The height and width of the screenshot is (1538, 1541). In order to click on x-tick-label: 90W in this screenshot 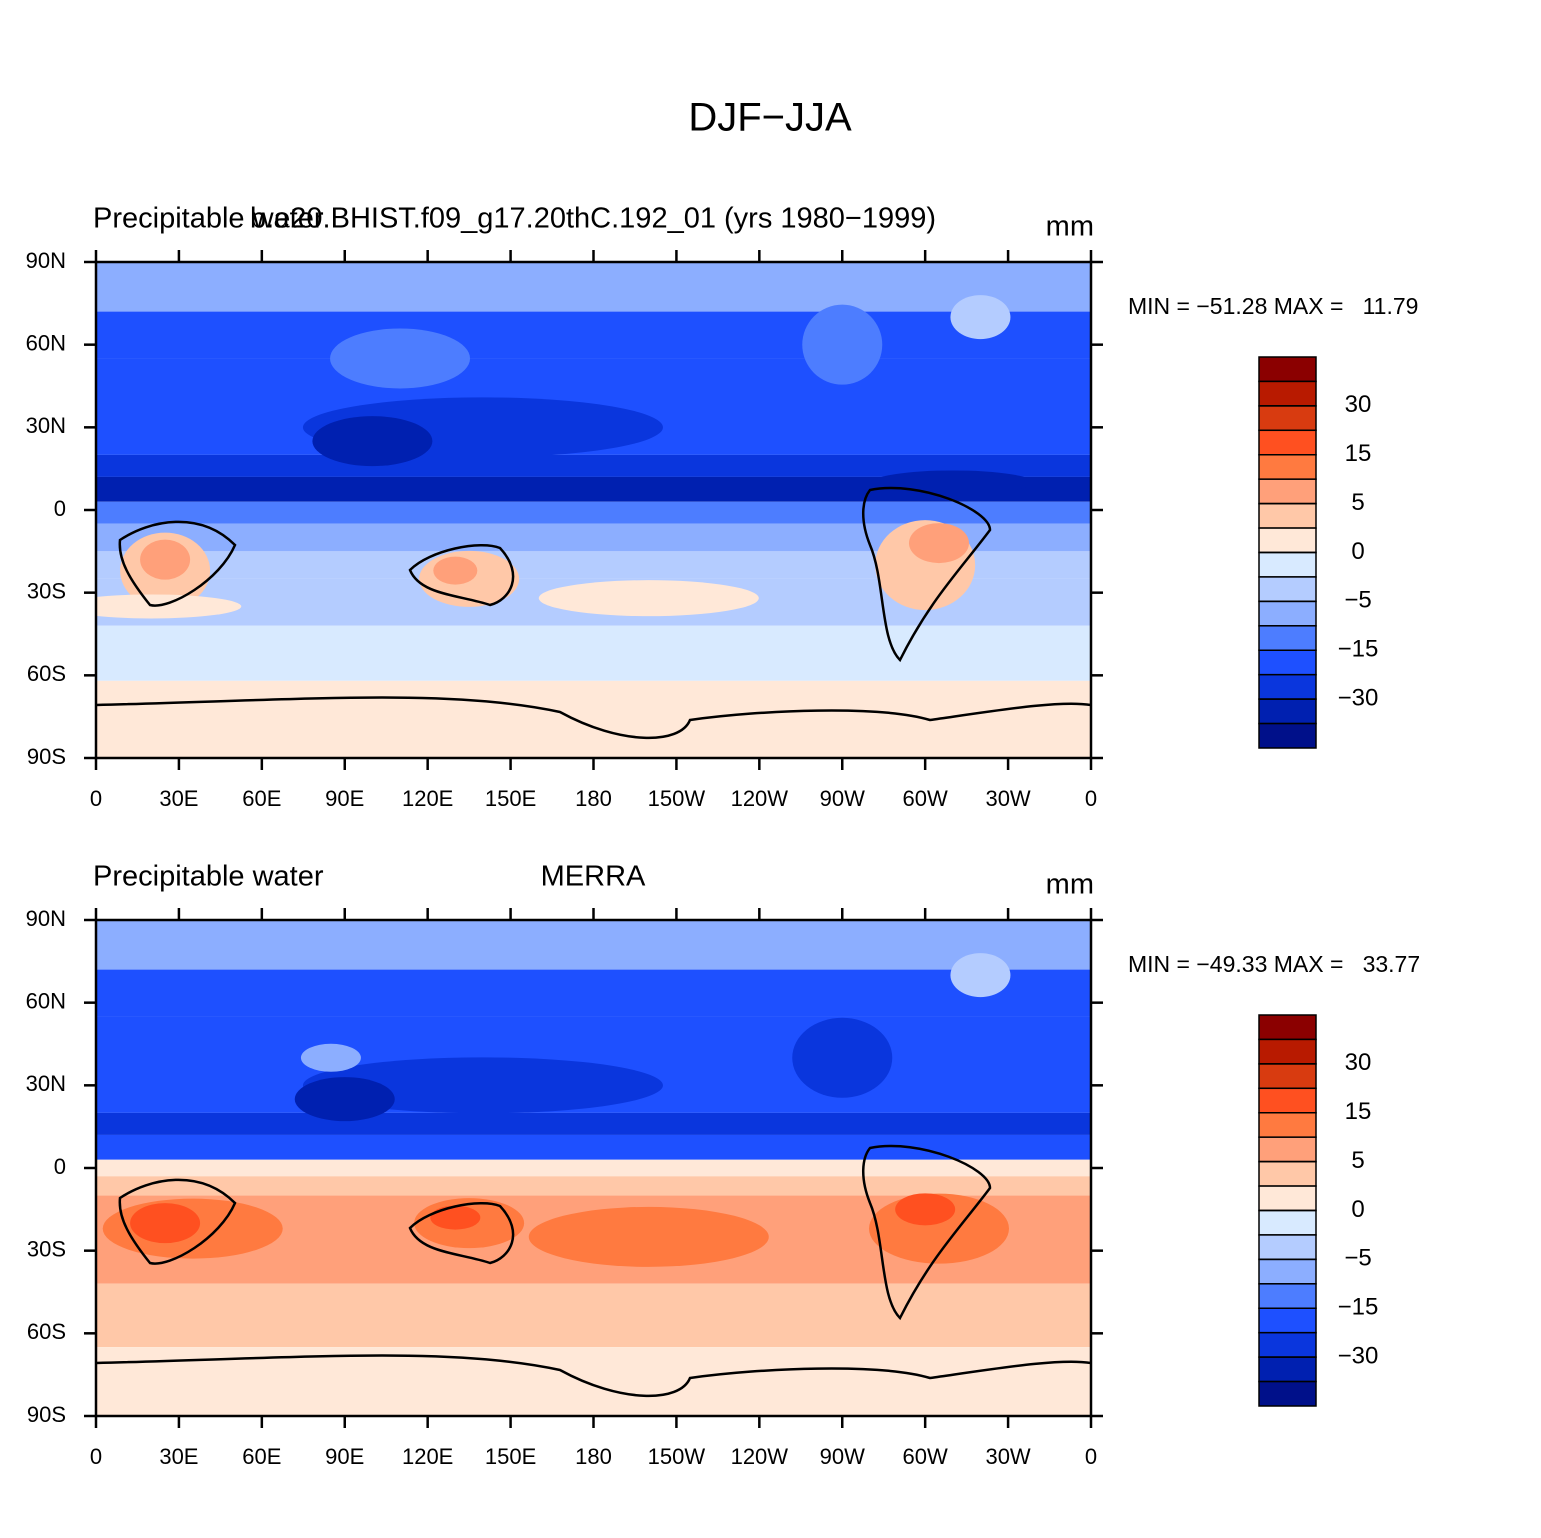, I will do `click(842, 798)`.